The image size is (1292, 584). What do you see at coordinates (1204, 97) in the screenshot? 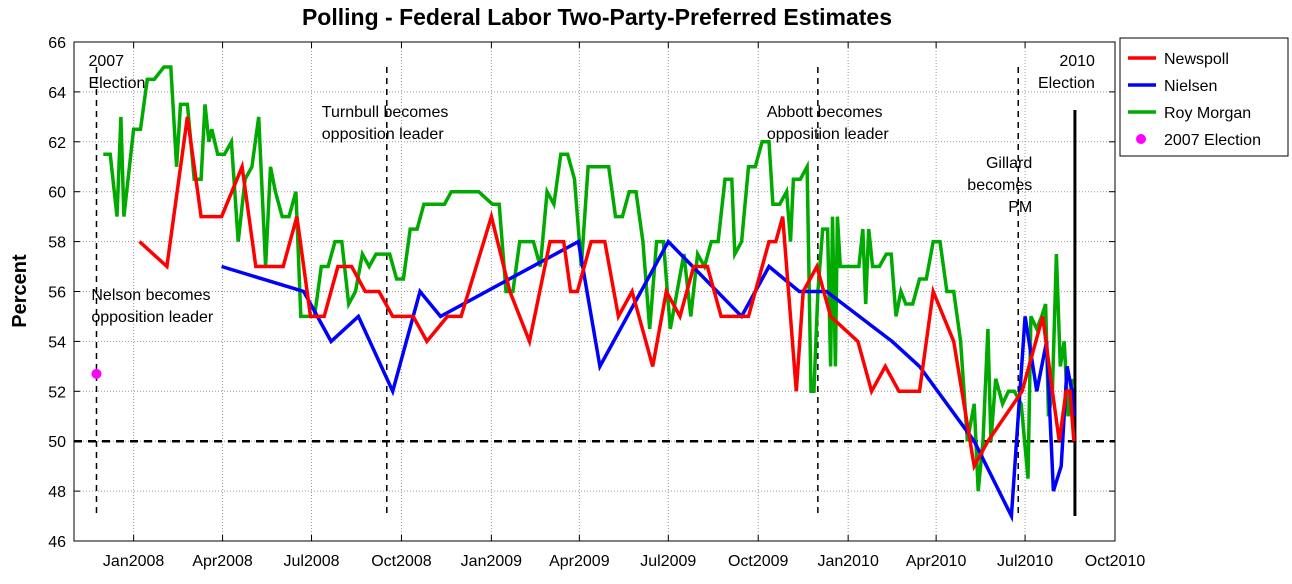
I see `legend: Newspoll Nielsen Roy Morgan 2007 Election` at bounding box center [1204, 97].